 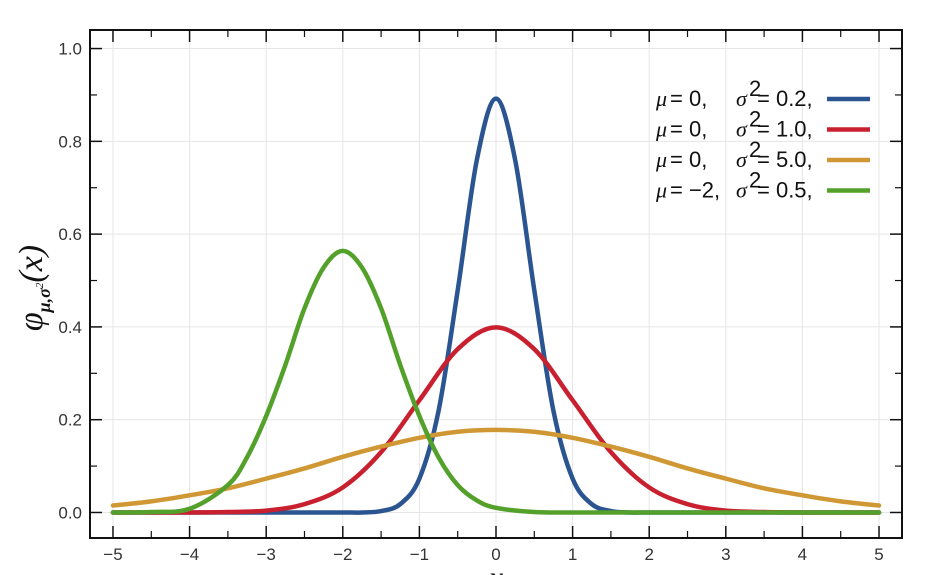 What do you see at coordinates (70, 49) in the screenshot?
I see `y-tick-label: 1.0` at bounding box center [70, 49].